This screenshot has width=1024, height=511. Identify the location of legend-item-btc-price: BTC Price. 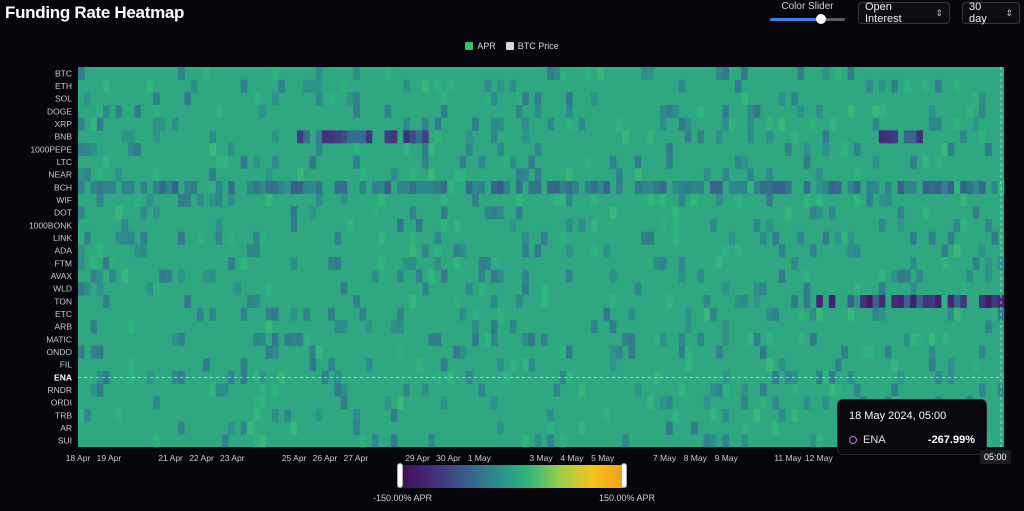
(532, 46).